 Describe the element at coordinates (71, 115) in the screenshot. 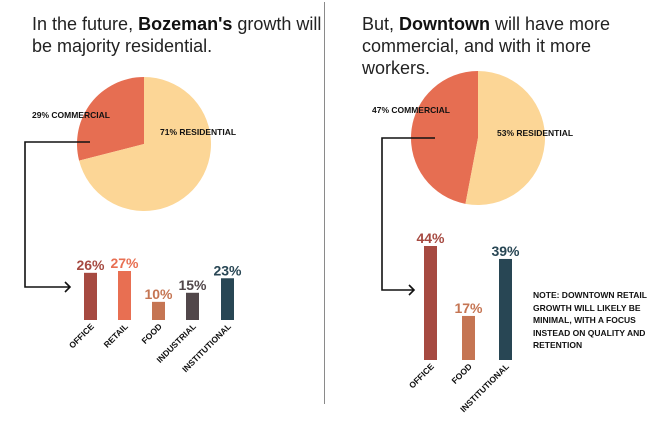

I see `pie-label-commercial: 29% COMMERCIAL` at that location.